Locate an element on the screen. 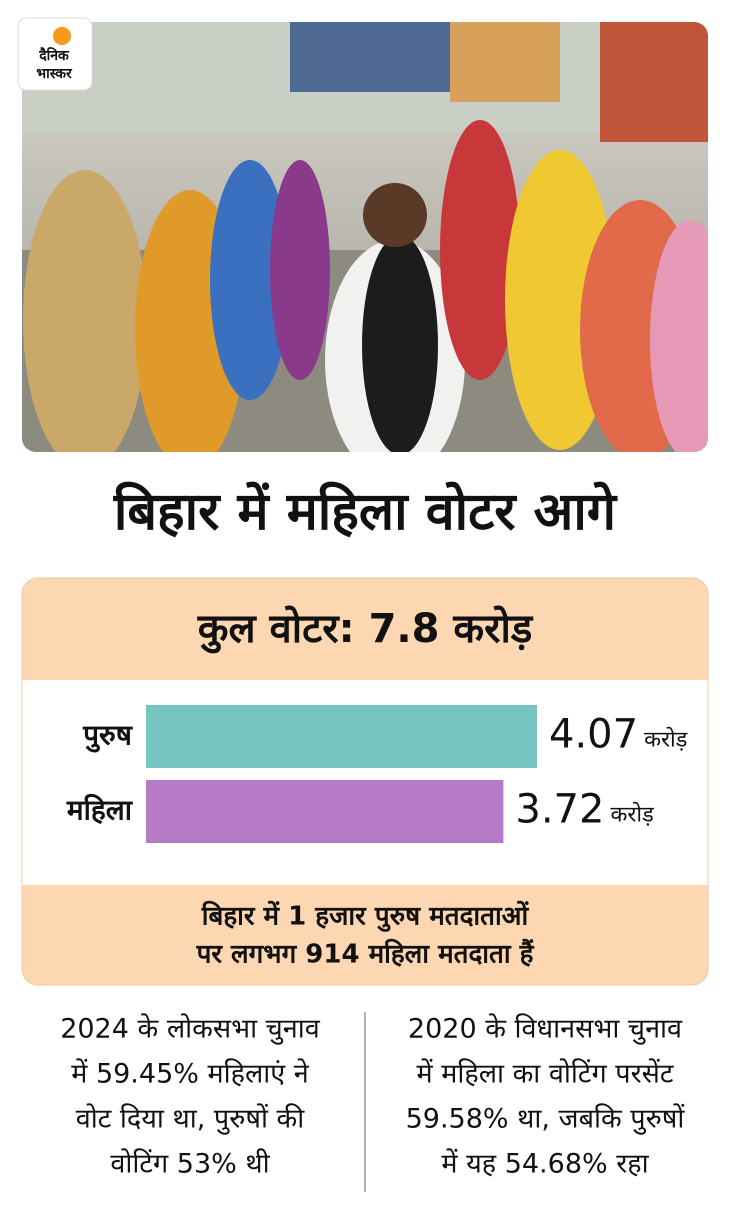  fact-line: में महिला का वोटिंग परसेंट is located at coordinates (544, 1074).